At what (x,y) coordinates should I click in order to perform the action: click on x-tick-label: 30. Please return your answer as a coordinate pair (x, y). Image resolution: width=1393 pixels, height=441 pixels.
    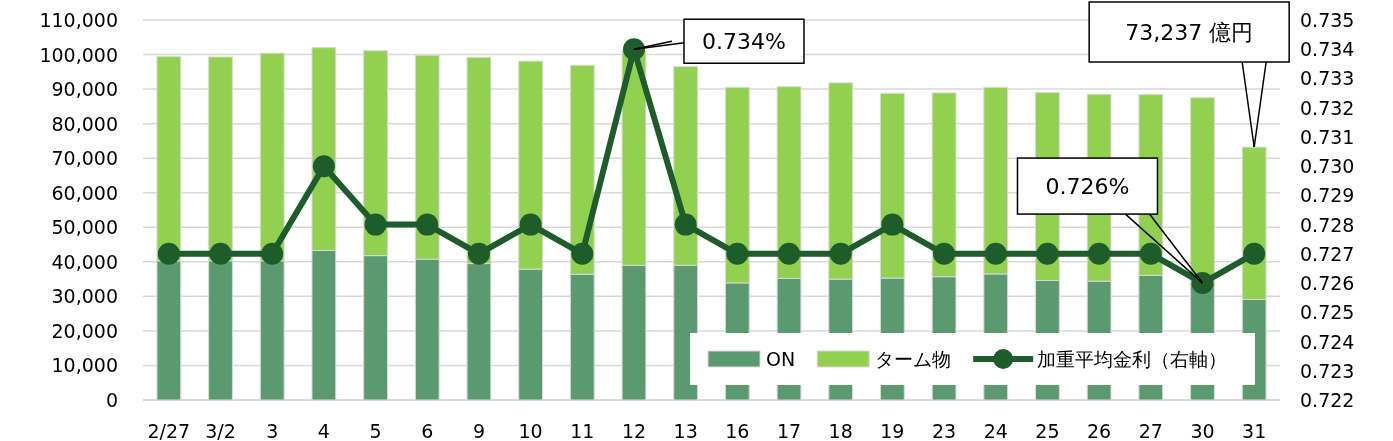
    Looking at the image, I should click on (1202, 430).